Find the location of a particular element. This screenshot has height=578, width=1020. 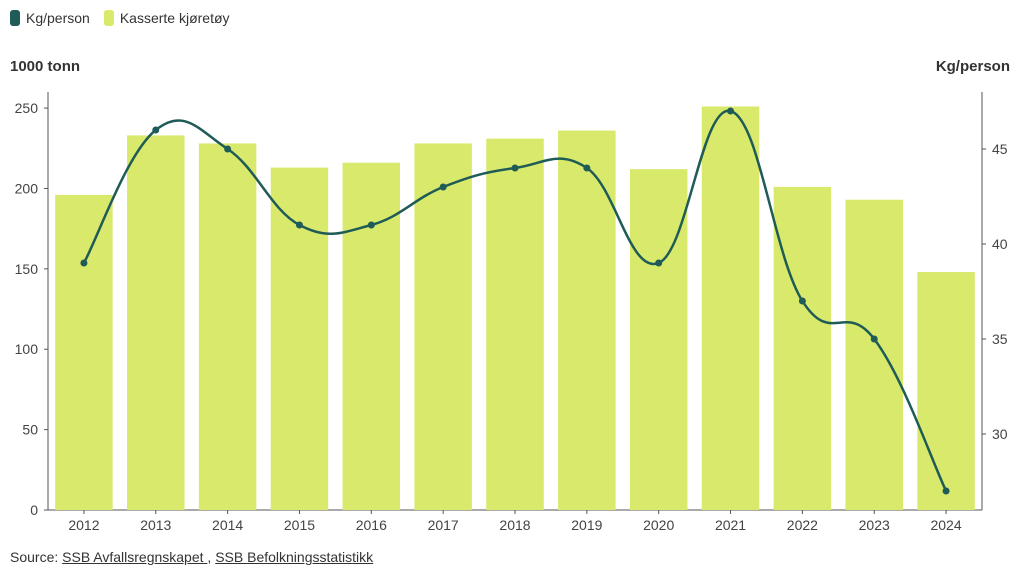

x-tick-label: 2015 is located at coordinates (299, 525).